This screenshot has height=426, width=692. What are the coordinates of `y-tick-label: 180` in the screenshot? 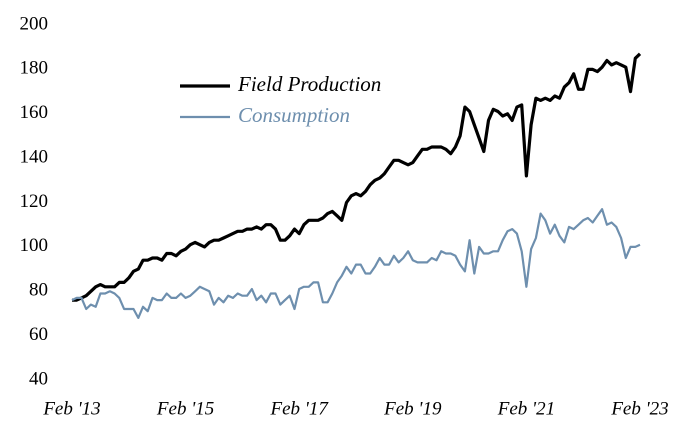 It's located at (34, 68).